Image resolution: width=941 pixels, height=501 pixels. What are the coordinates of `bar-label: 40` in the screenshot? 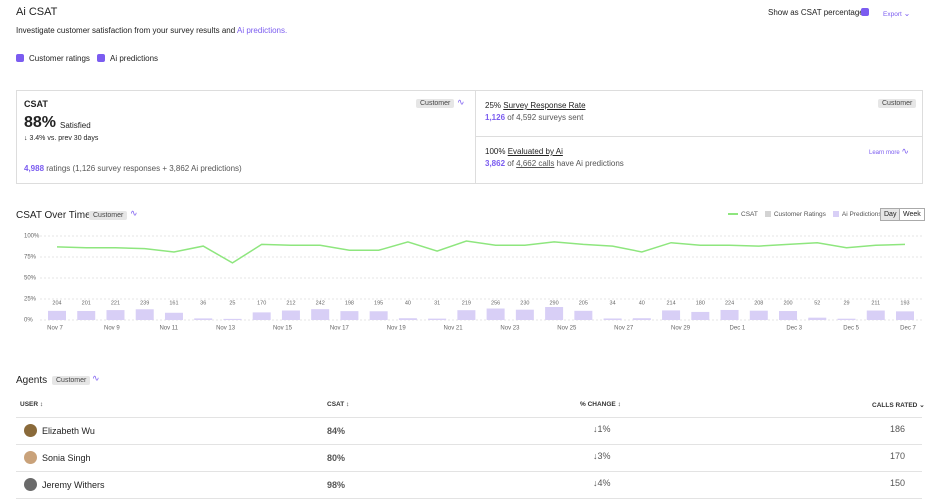 It's located at (408, 303).